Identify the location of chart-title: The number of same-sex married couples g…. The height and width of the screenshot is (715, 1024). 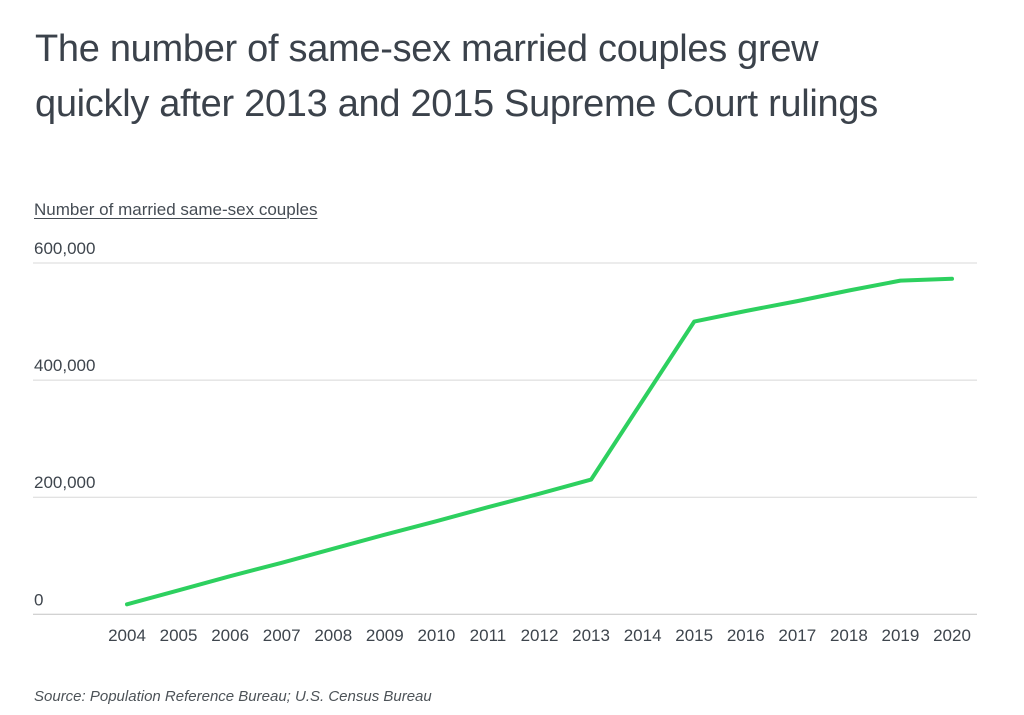
(456, 76).